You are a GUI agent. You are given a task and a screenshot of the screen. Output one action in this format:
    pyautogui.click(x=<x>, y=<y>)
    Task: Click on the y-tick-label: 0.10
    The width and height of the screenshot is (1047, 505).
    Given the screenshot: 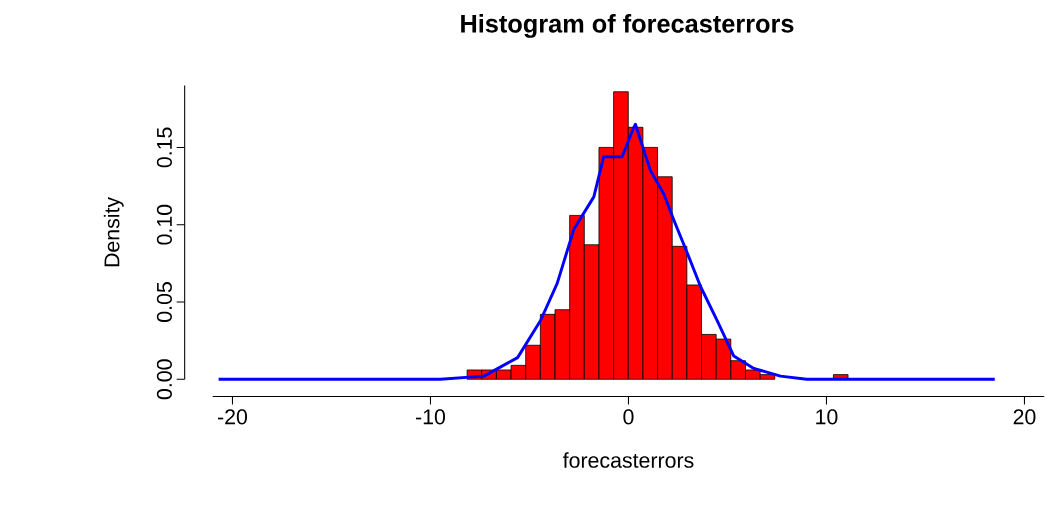 What is the action you would take?
    pyautogui.click(x=164, y=224)
    